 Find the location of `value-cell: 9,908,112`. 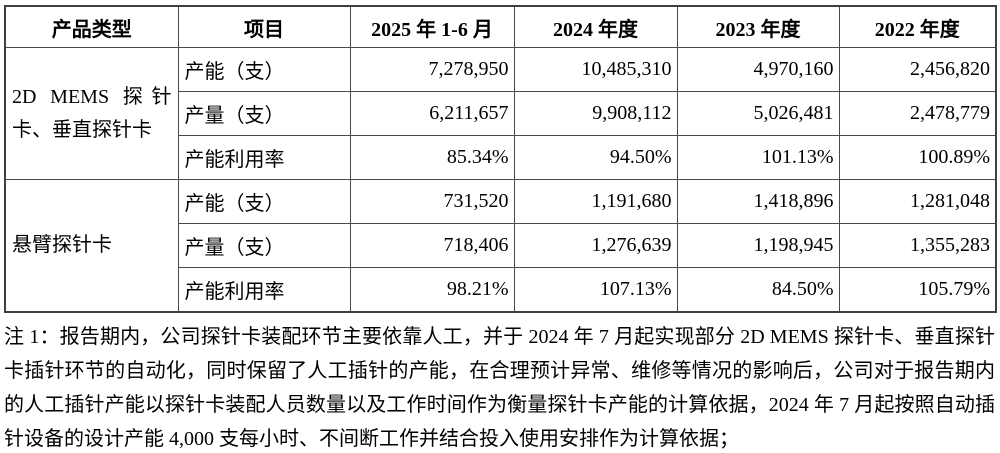

value-cell: 9,908,112 is located at coordinates (595, 113).